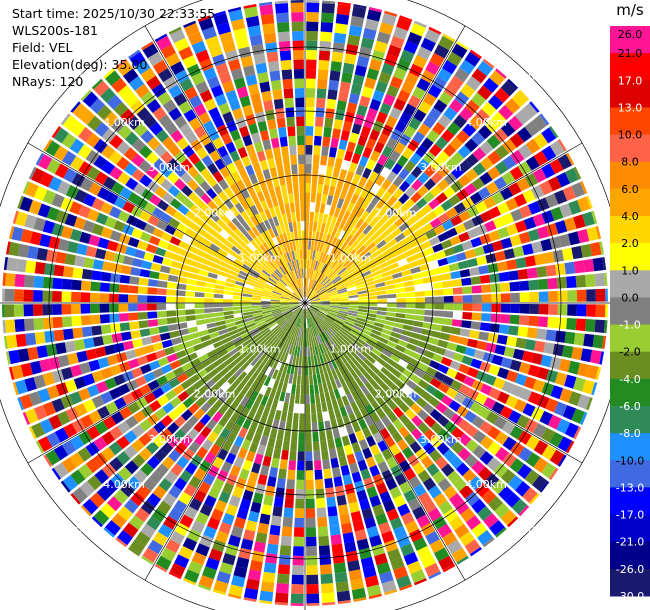  What do you see at coordinates (79, 529) in the screenshot?
I see `range-ring-label: 5.00km` at bounding box center [79, 529].